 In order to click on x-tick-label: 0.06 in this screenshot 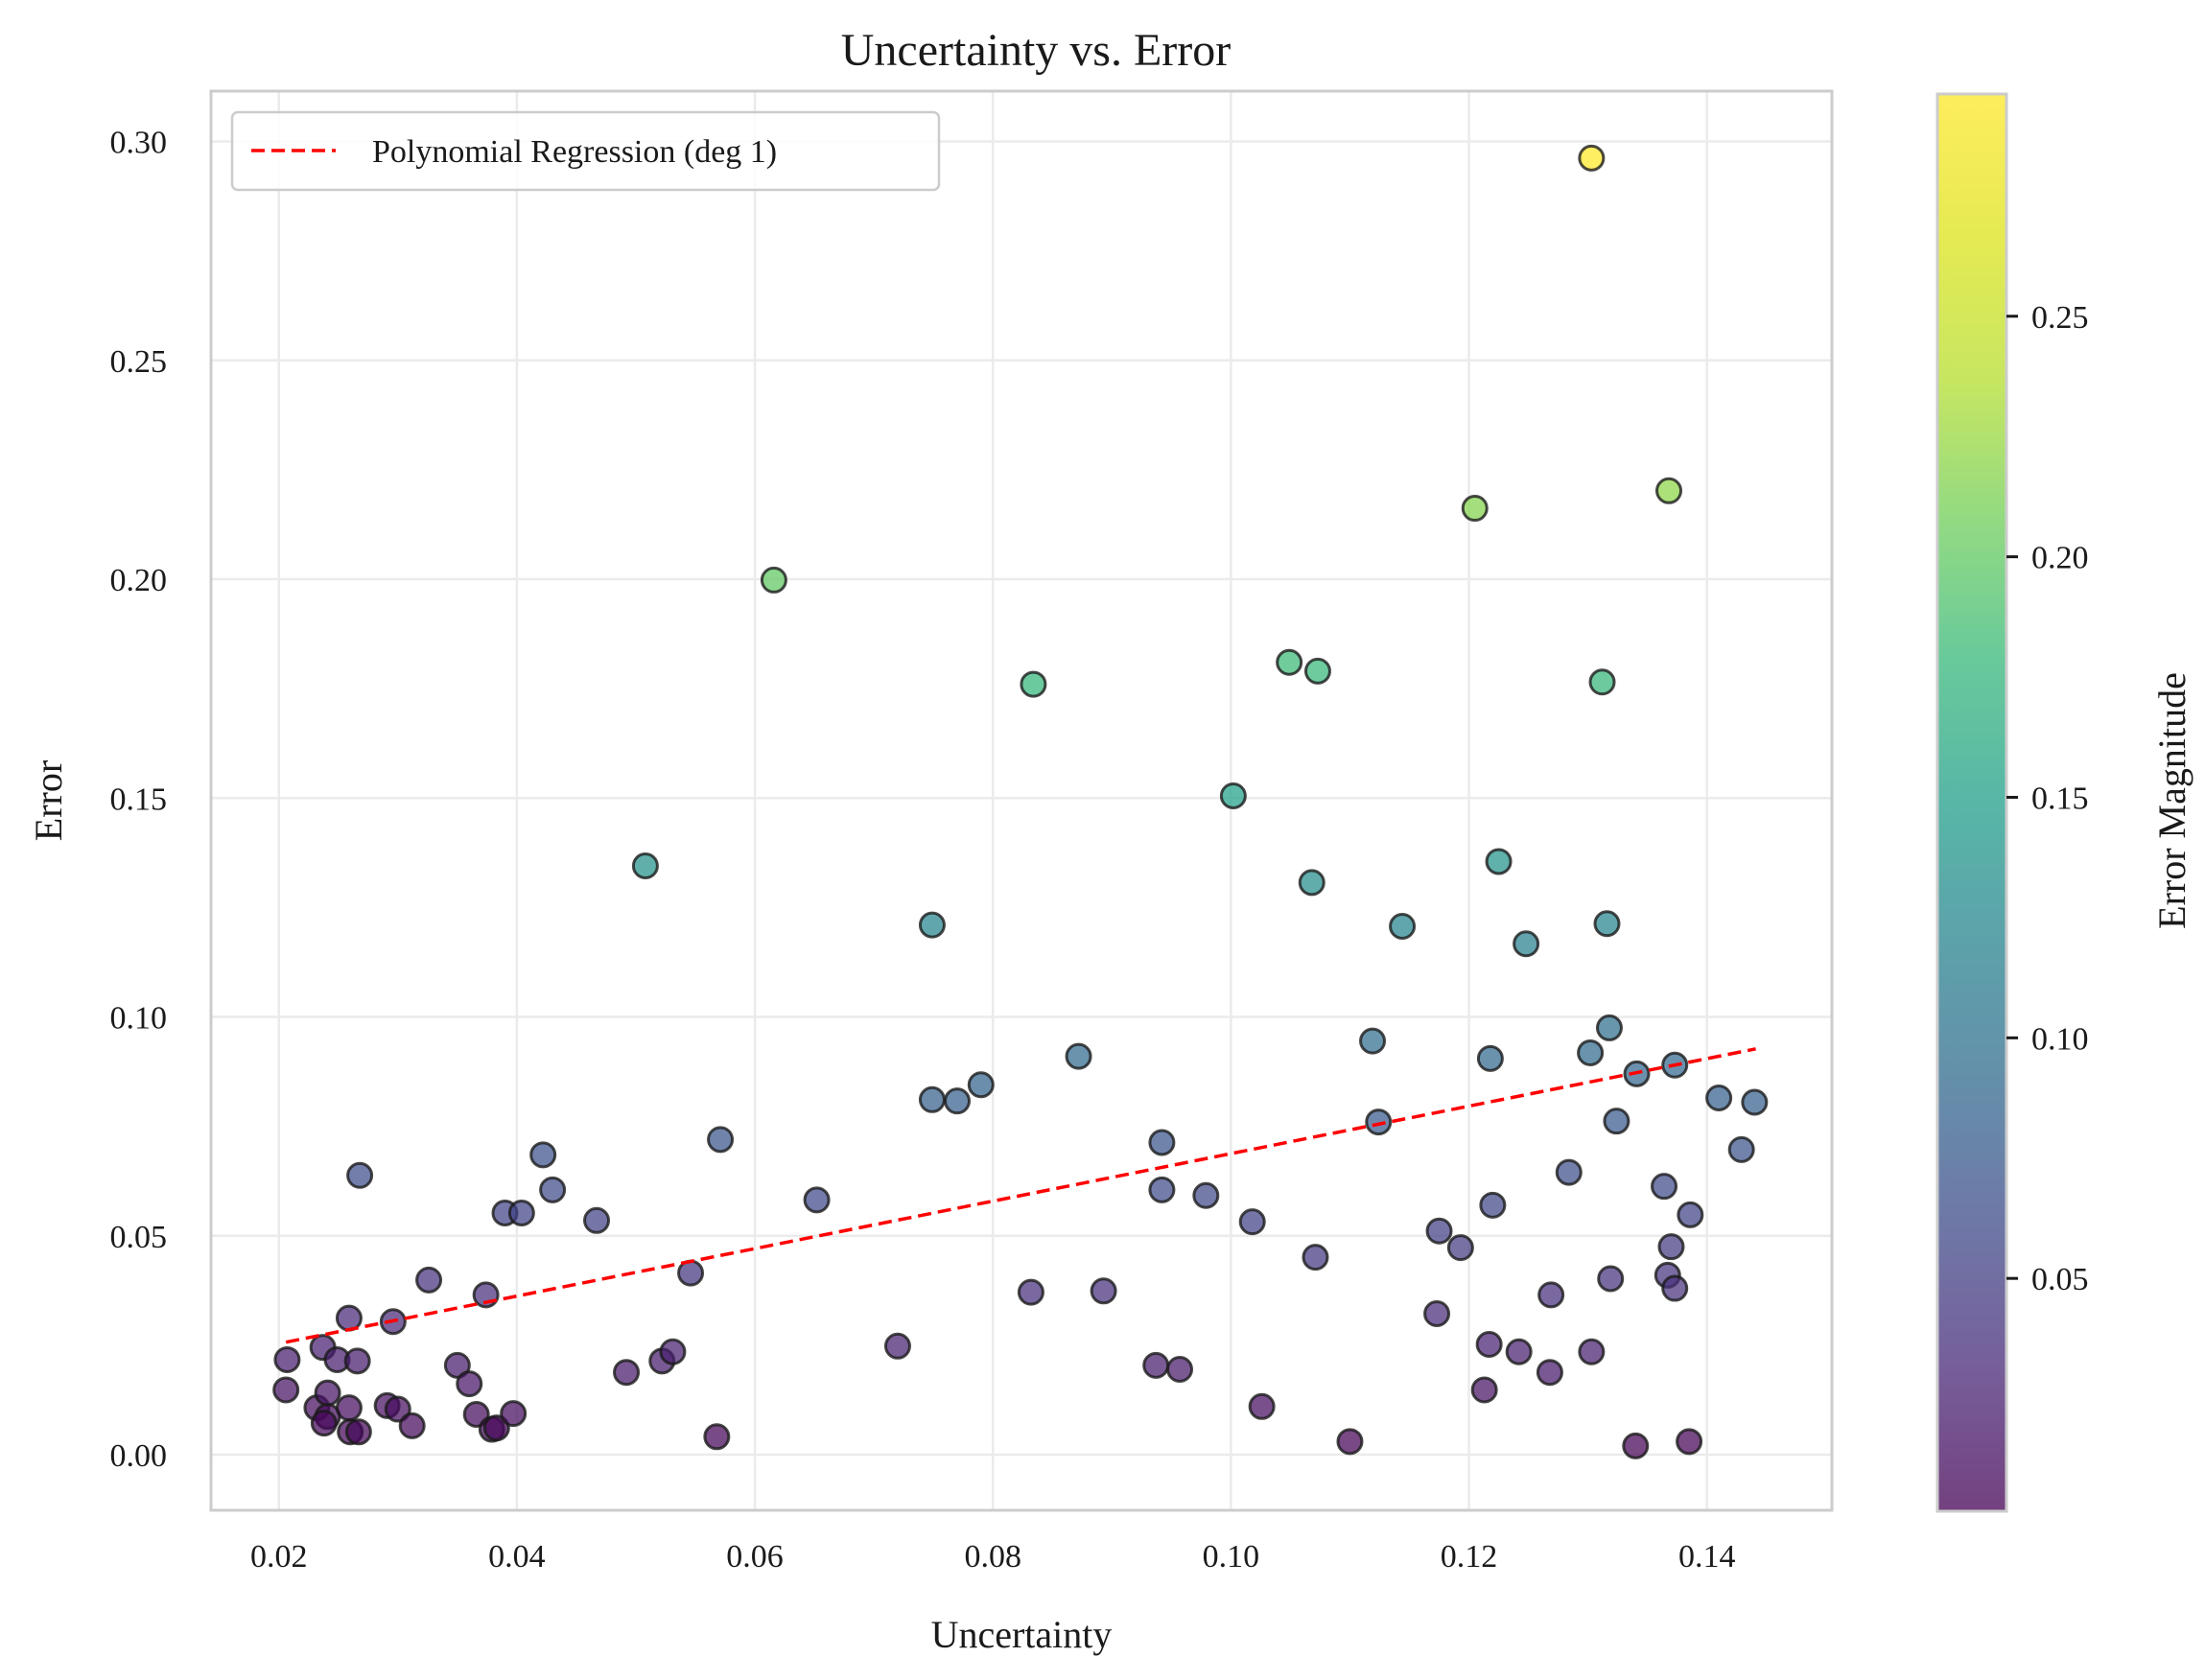, I will do `click(755, 1557)`.